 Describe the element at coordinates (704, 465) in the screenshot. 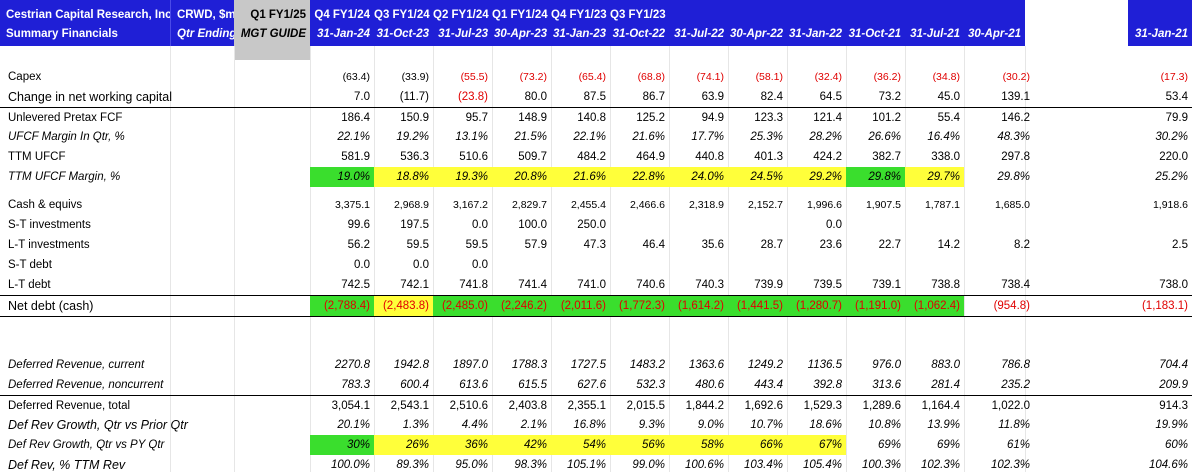

I see `table-cell: 100.6%` at that location.